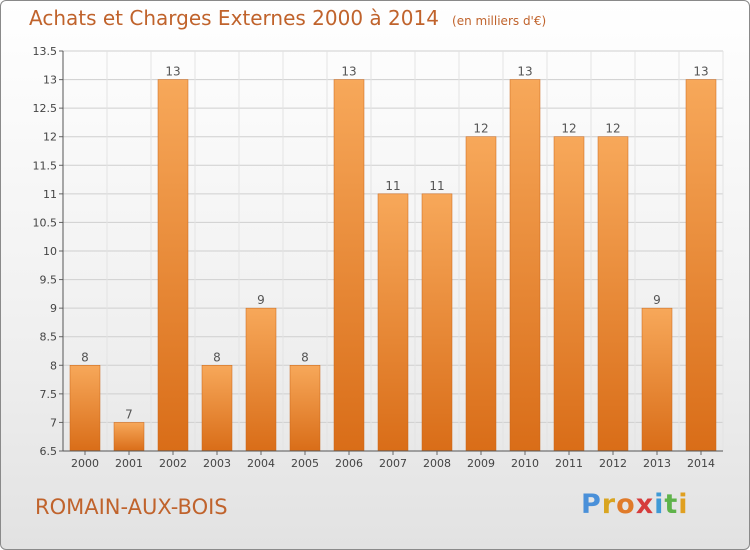 The width and height of the screenshot is (750, 550). I want to click on y-tick-label: 10.5, so click(45, 222).